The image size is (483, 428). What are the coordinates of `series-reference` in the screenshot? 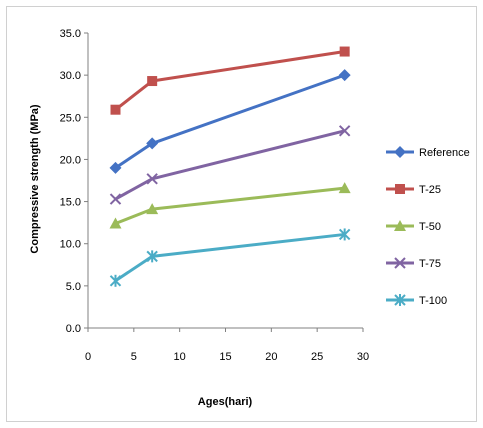 It's located at (230, 121).